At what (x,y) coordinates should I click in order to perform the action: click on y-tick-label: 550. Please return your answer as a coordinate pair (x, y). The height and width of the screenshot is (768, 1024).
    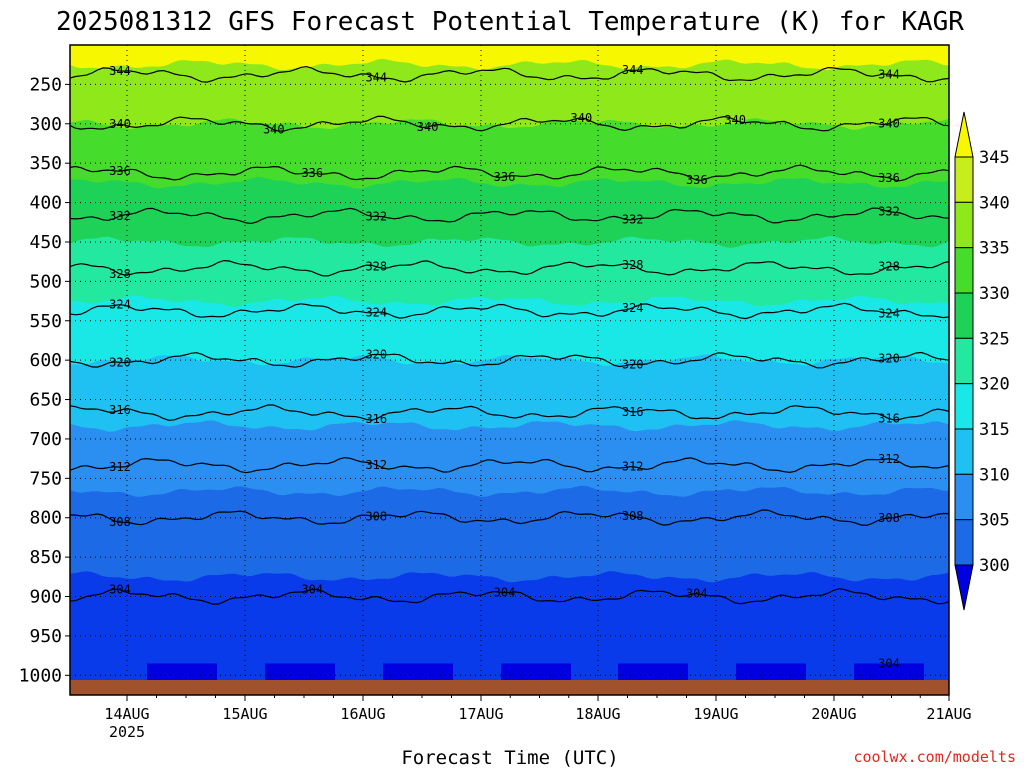
    Looking at the image, I should click on (45, 321).